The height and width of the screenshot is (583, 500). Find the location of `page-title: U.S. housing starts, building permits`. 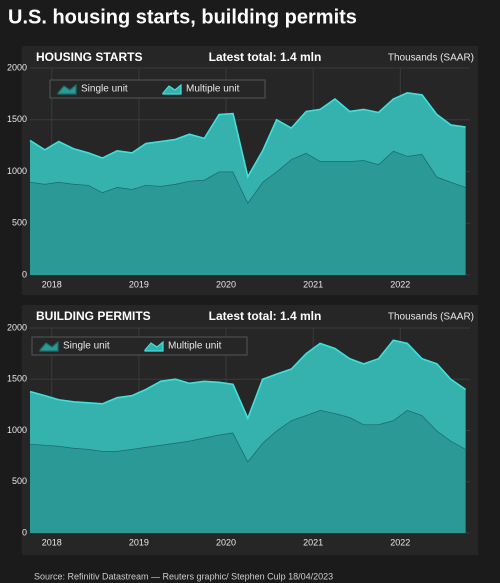

page-title: U.S. housing starts, building permits is located at coordinates (182, 17).